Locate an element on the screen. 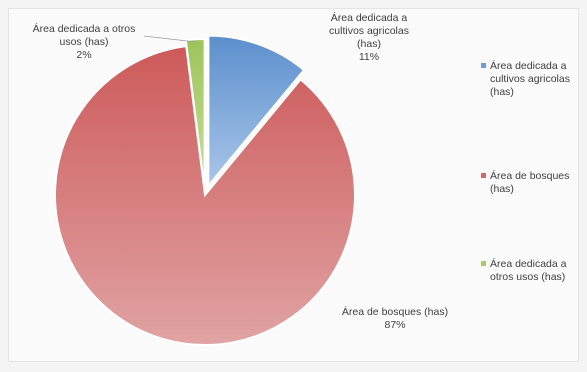  legend-entry: Área de bosques (has) is located at coordinates (525, 182).